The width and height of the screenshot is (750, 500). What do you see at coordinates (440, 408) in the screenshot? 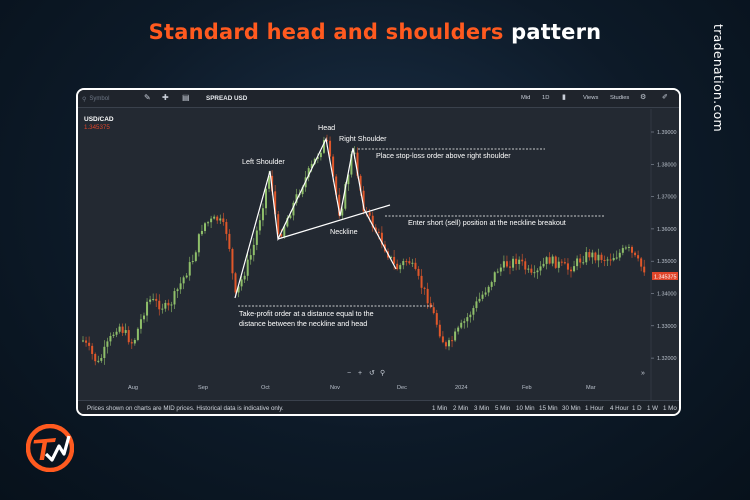
I see `tf-1min: 1 Min` at bounding box center [440, 408].